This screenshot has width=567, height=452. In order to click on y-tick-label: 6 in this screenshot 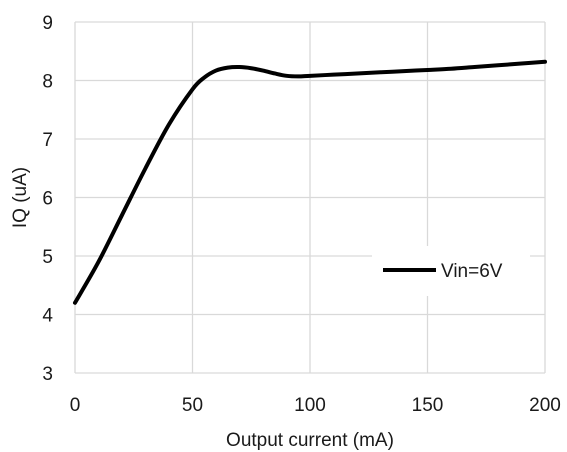, I will do `click(47, 199)`.